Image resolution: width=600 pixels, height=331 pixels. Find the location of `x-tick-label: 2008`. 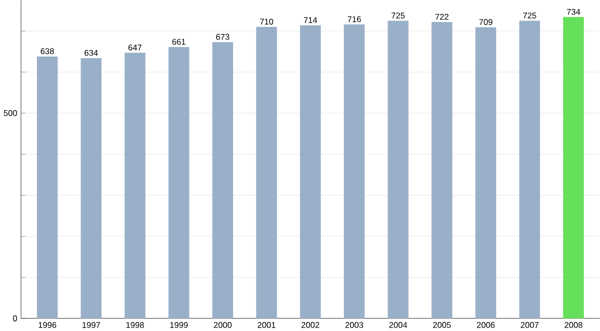

x-tick-label: 2008 is located at coordinates (573, 325).